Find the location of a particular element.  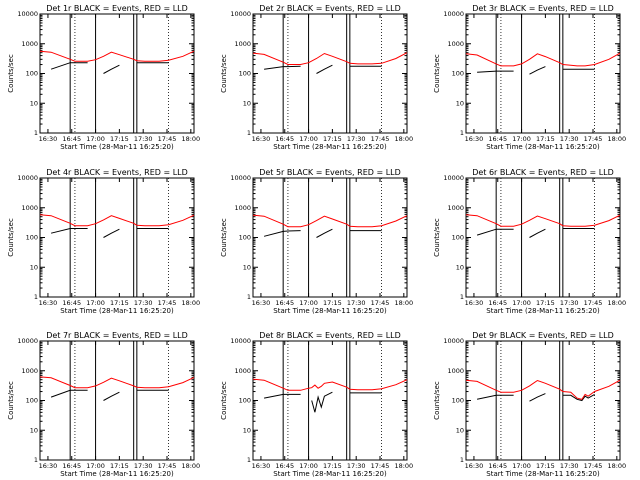

panel-title: Det 1r BLACK = Events, RED = LLD is located at coordinates (117, 8).